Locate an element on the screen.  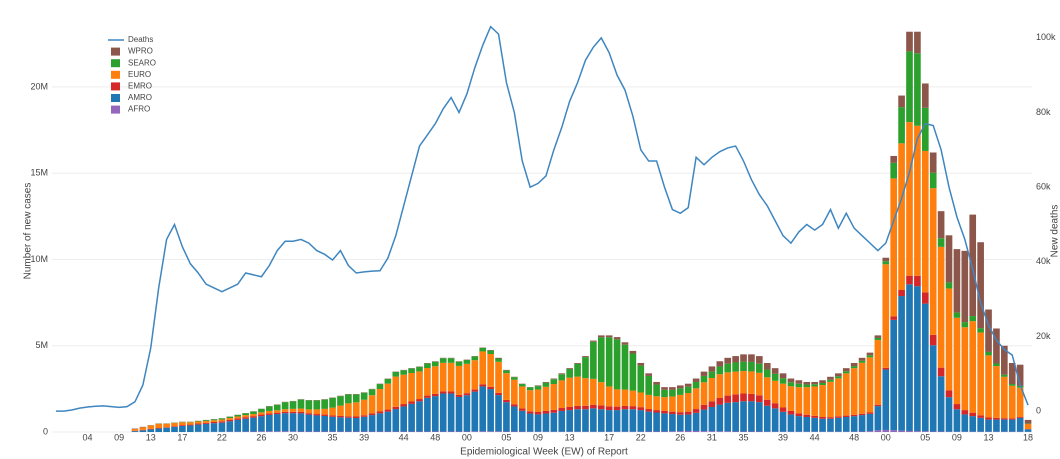
x-tick-label: 05 is located at coordinates (925, 437).